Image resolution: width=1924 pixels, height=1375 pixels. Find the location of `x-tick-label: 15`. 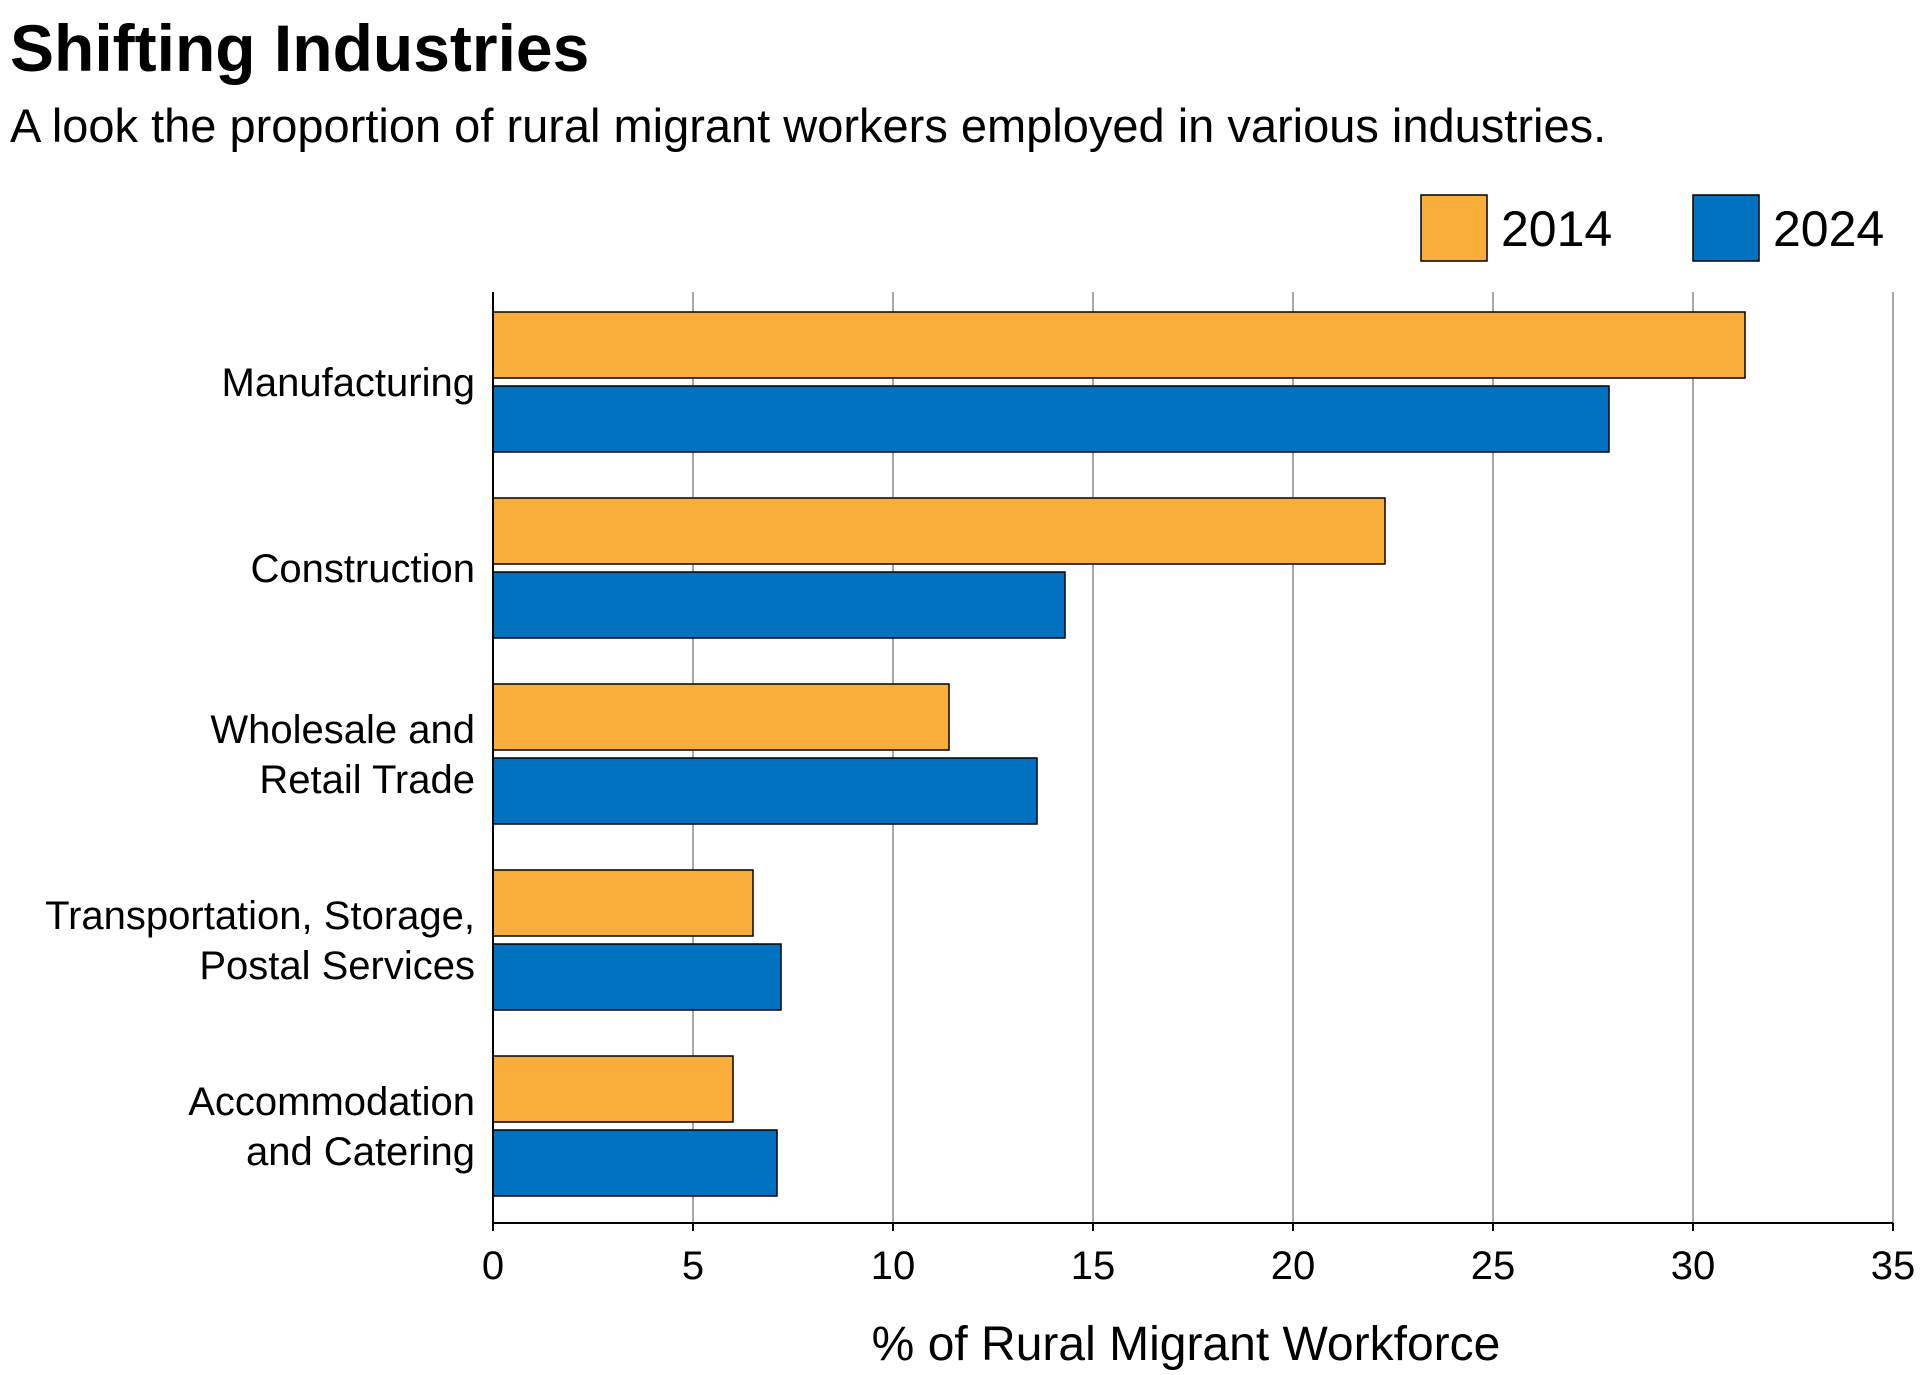

x-tick-label: 15 is located at coordinates (1093, 1266).